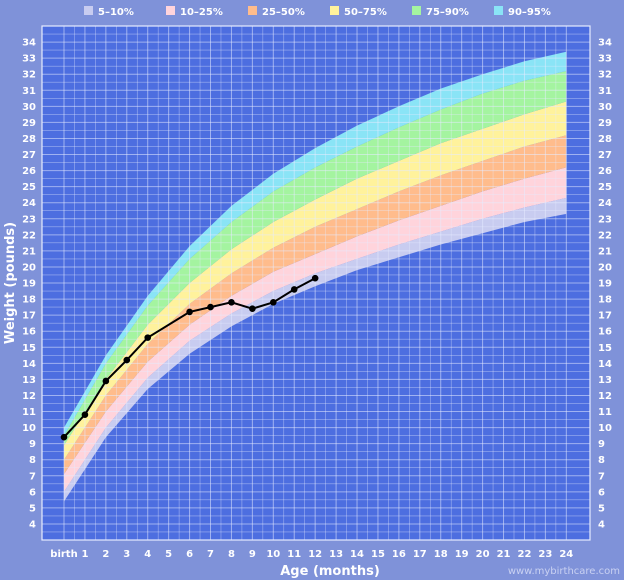  I want to click on y-tick-label-right: 12, so click(605, 396).